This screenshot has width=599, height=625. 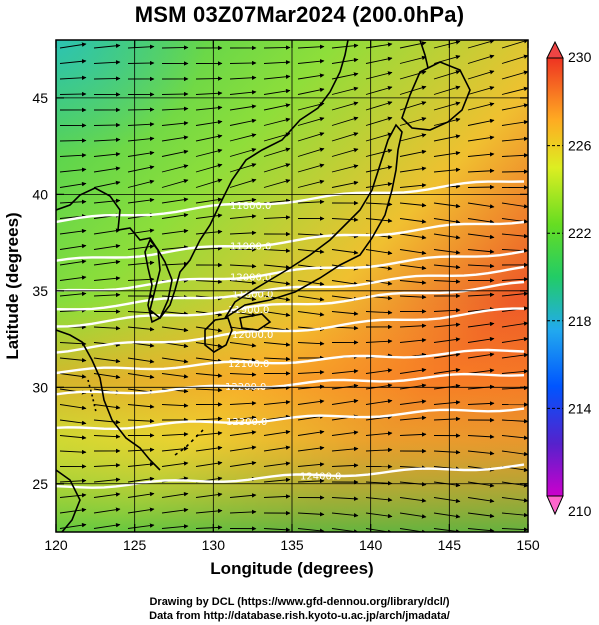 What do you see at coordinates (40, 387) in the screenshot?
I see `y-tick-label: 30` at bounding box center [40, 387].